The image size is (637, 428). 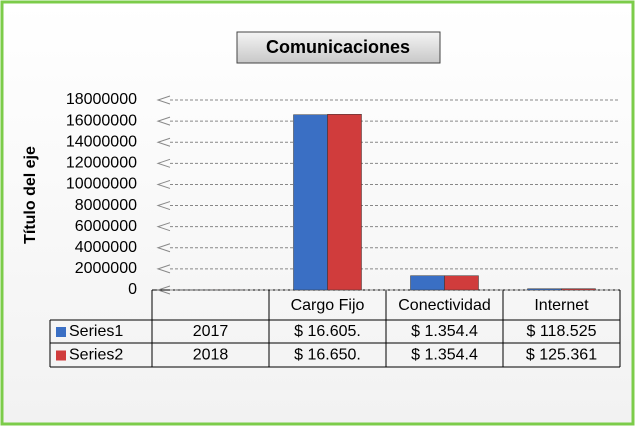 I want to click on y-tick-label: 18000000, so click(x=101, y=99).